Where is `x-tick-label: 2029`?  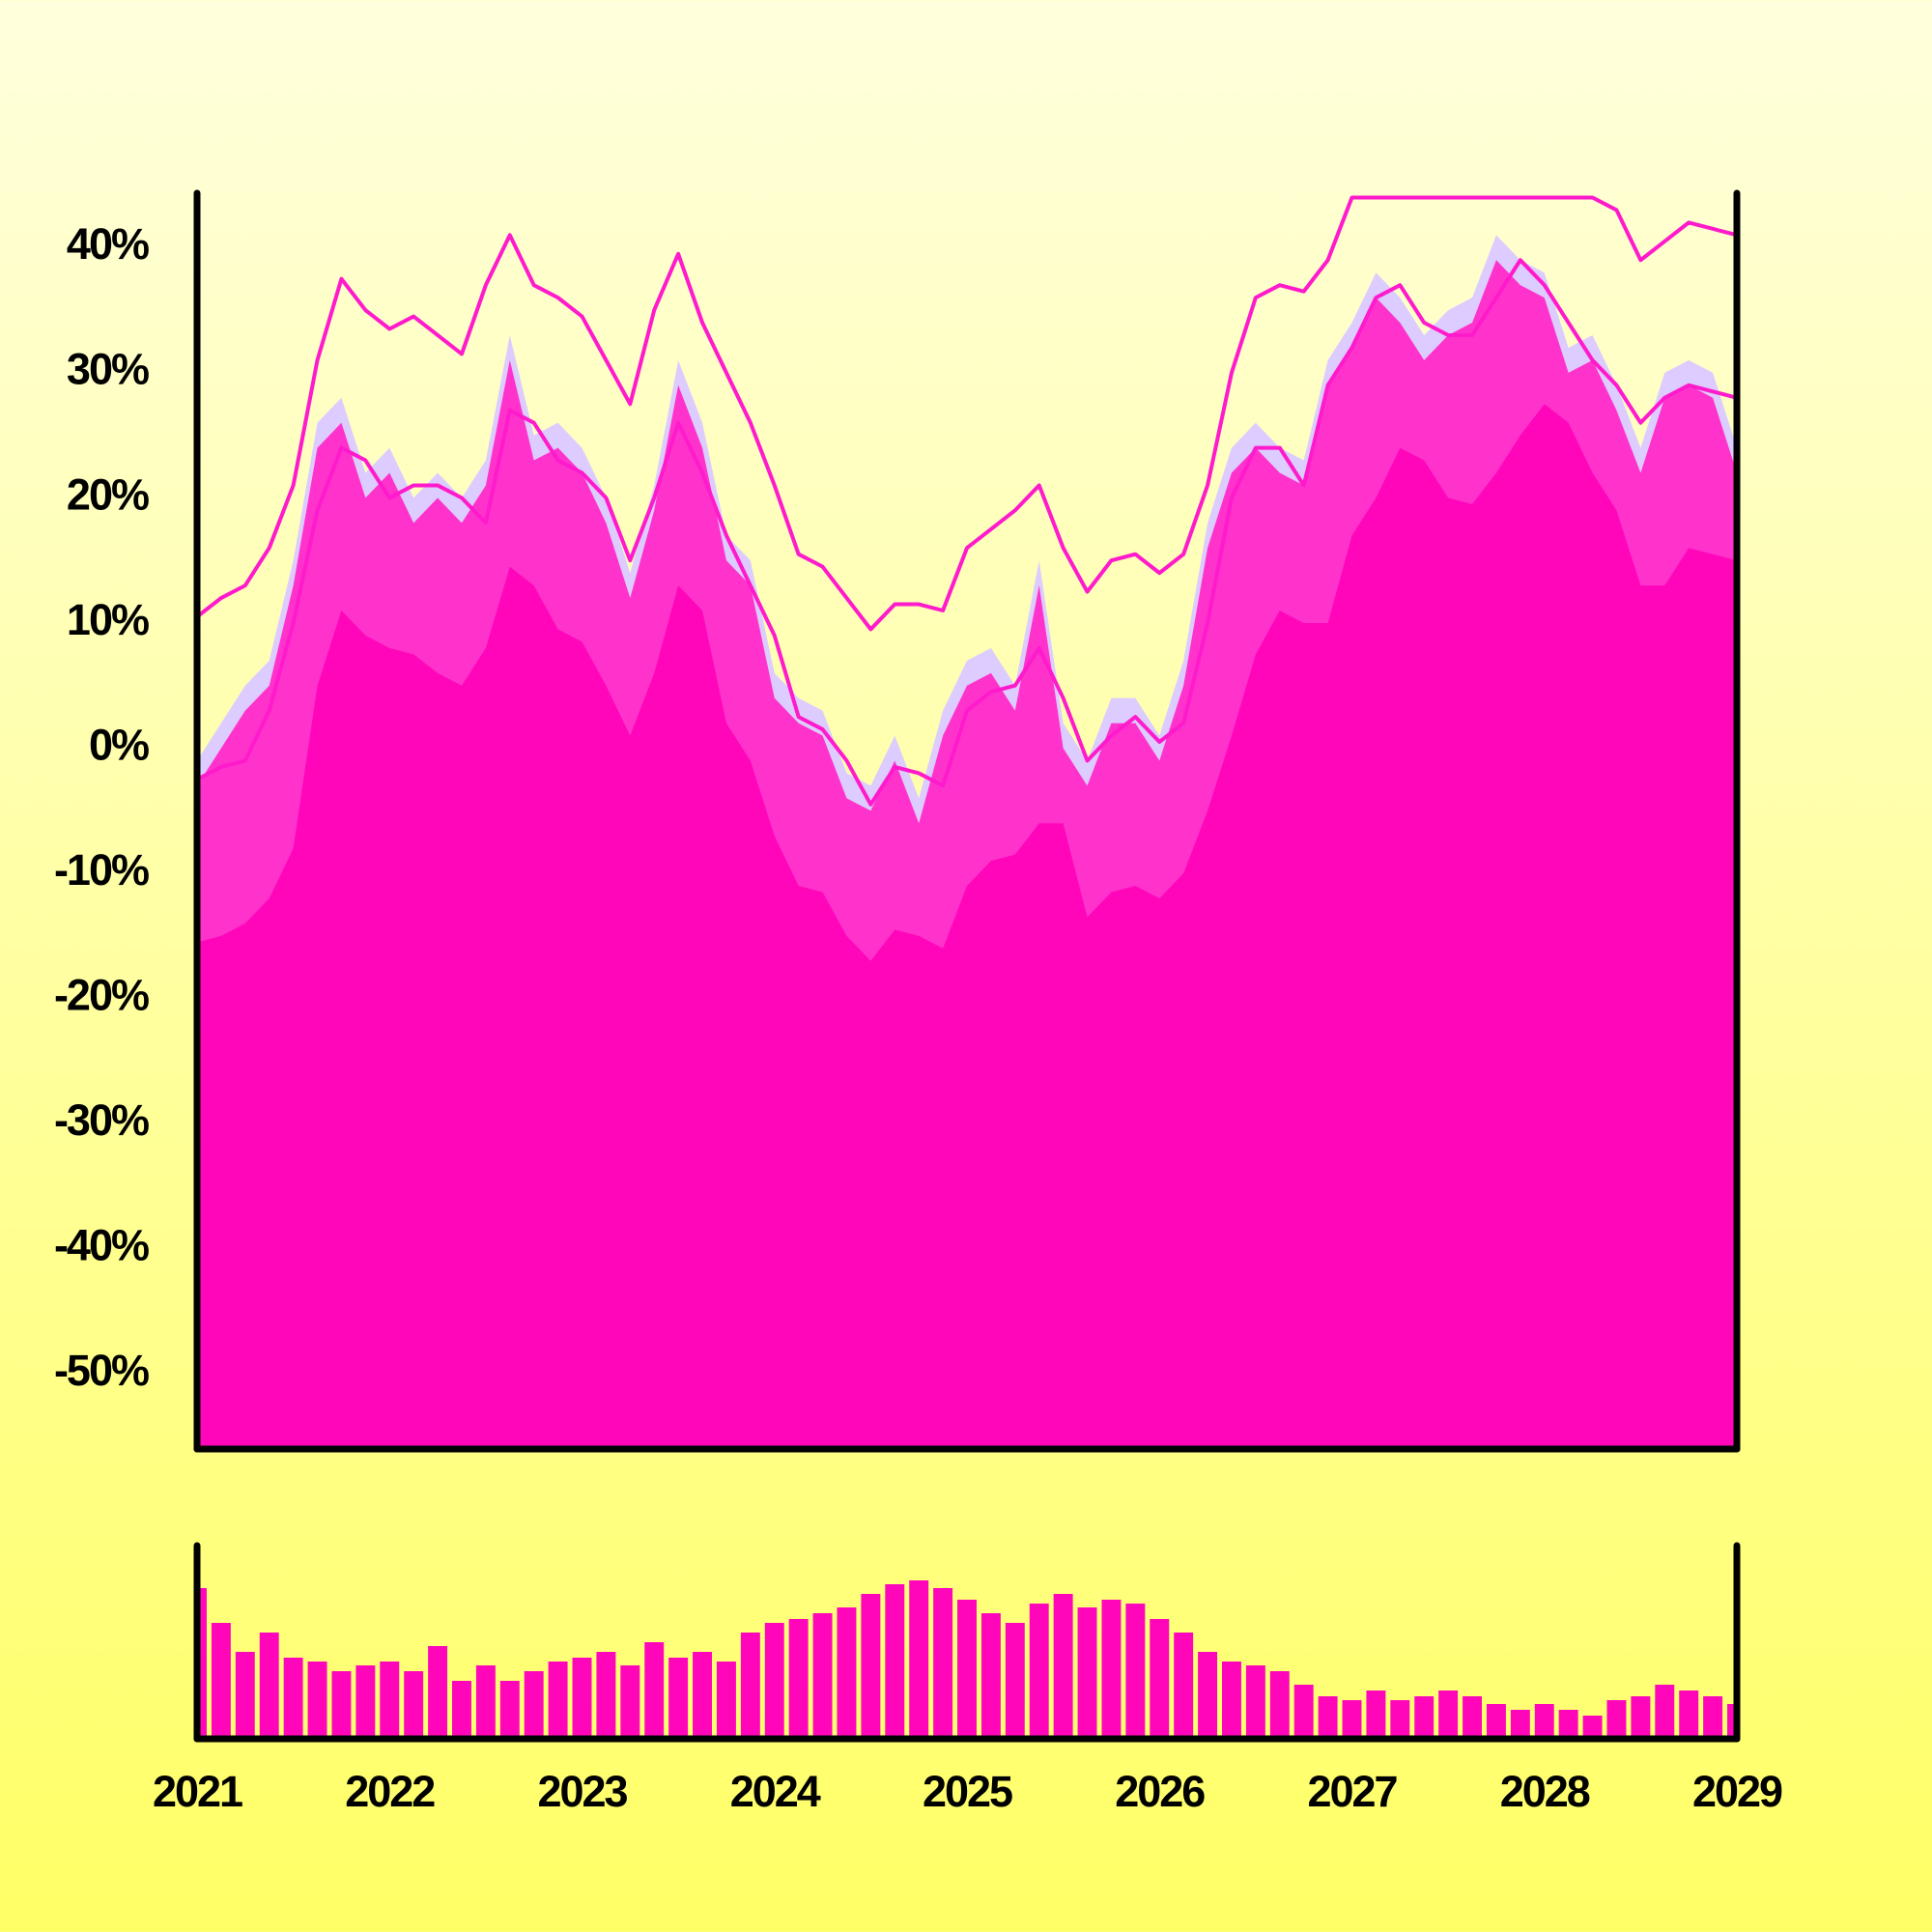
x-tick-label: 2029 is located at coordinates (1737, 1791).